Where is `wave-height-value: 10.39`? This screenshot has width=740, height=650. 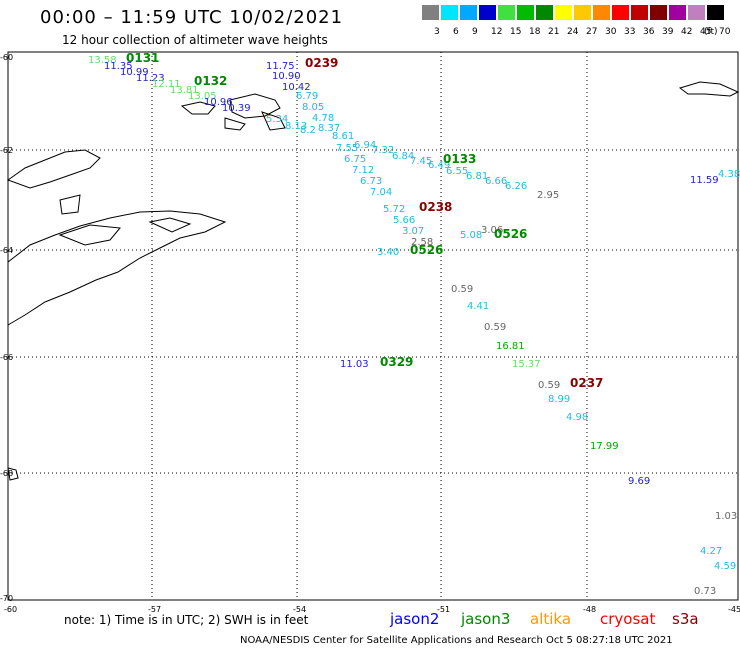 wave-height-value: 10.39 is located at coordinates (236, 108).